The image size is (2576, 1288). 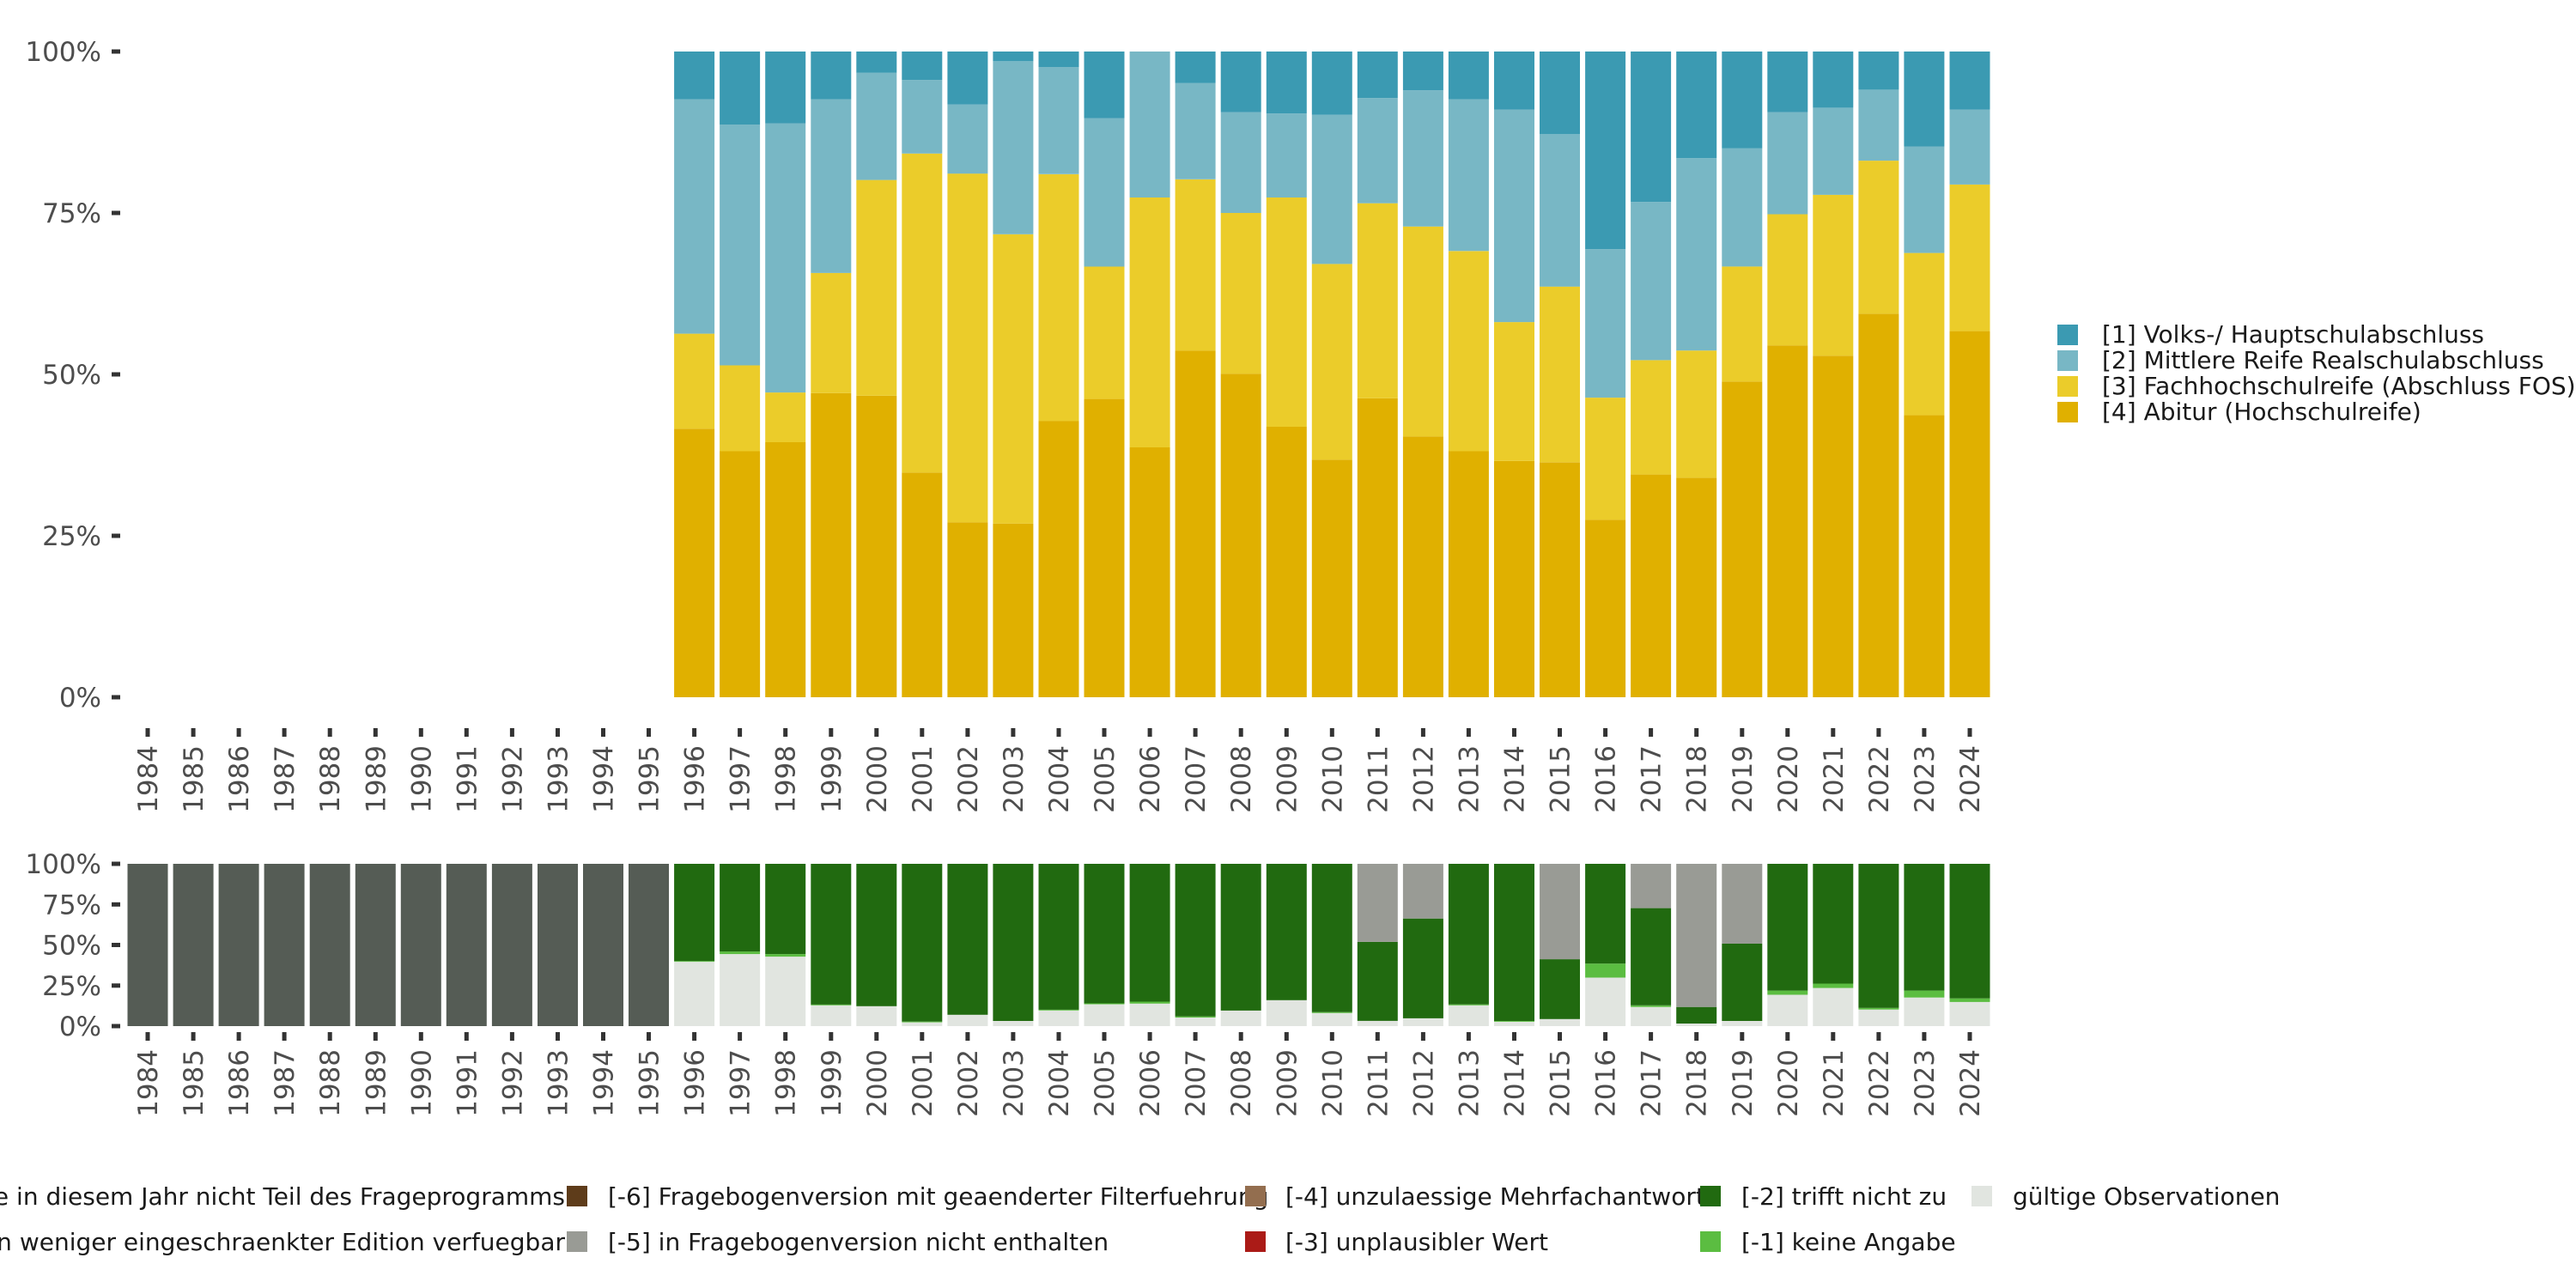 What do you see at coordinates (1151, 779) in the screenshot?
I see `x-tick-label: 2006` at bounding box center [1151, 779].